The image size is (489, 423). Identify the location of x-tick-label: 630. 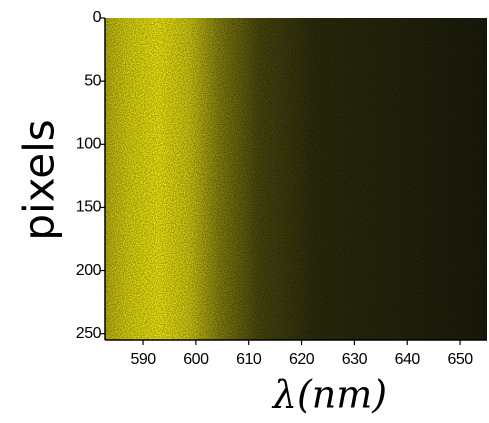
(355, 359).